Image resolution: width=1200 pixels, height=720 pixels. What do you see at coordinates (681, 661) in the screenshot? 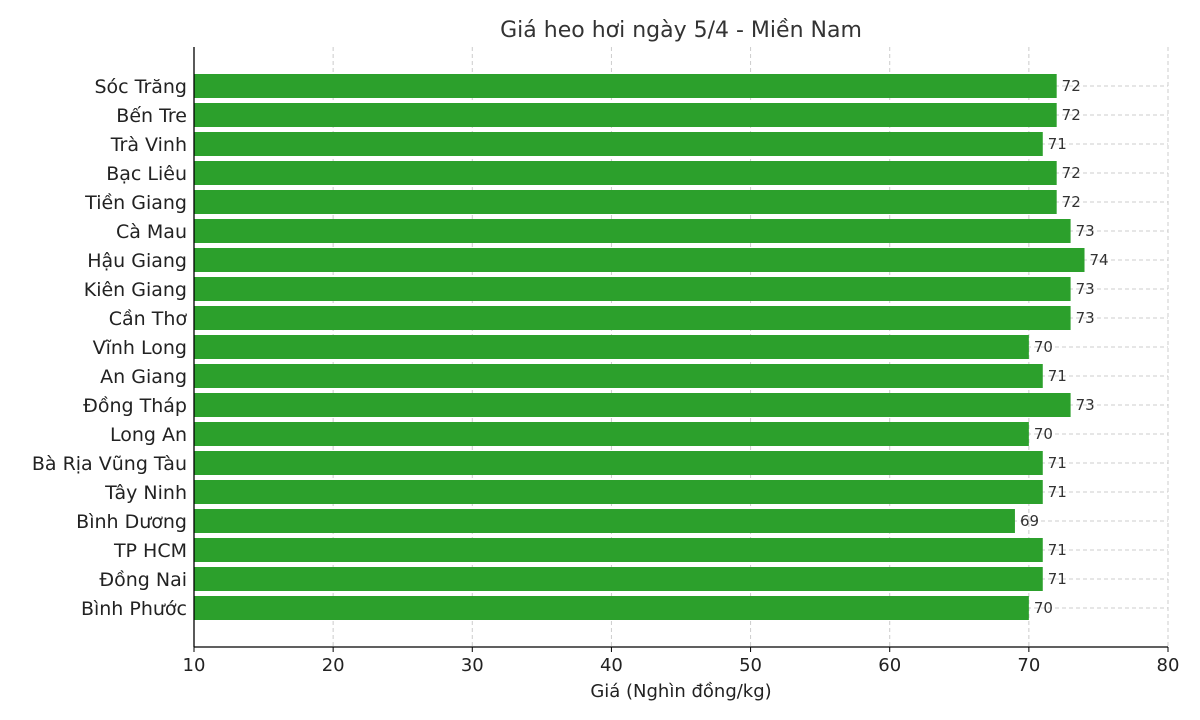
I see `x-axis-ticks: 10 20 30 40 50 60 70 80` at bounding box center [681, 661].